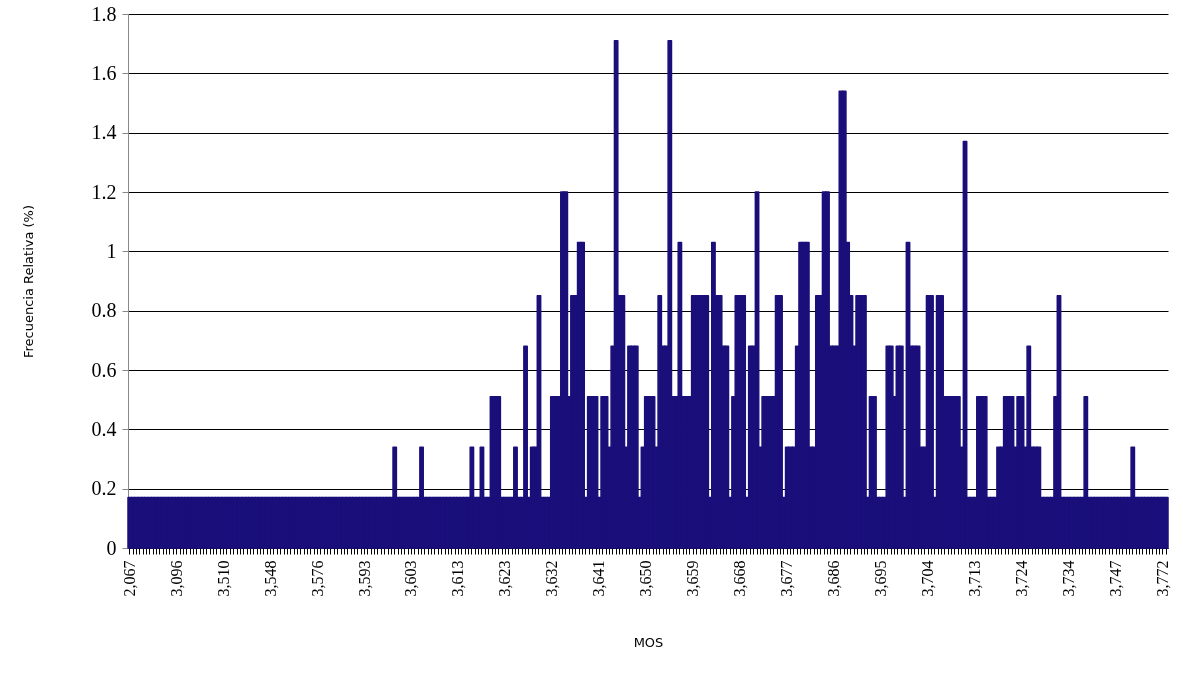 The height and width of the screenshot is (688, 1183). What do you see at coordinates (364, 578) in the screenshot?
I see `x-tick-label: 3,593` at bounding box center [364, 578].